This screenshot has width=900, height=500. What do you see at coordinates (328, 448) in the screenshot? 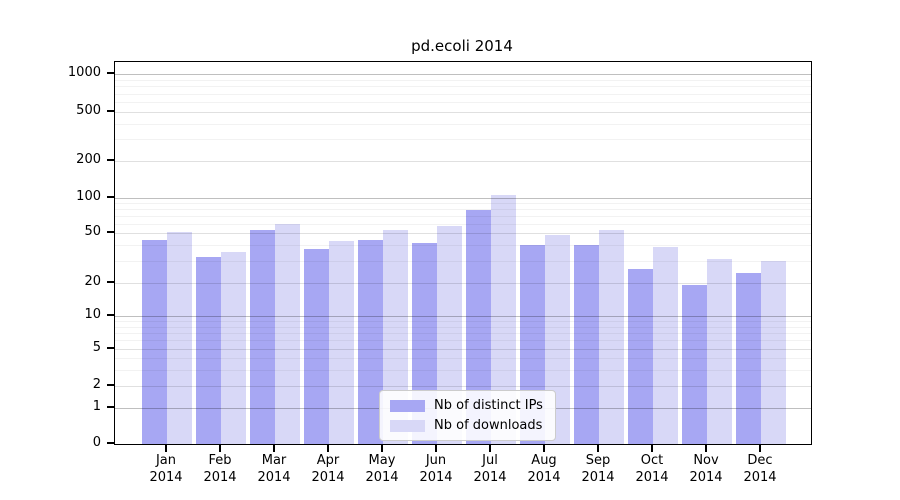
I see `x-tick-apr` at bounding box center [328, 448].